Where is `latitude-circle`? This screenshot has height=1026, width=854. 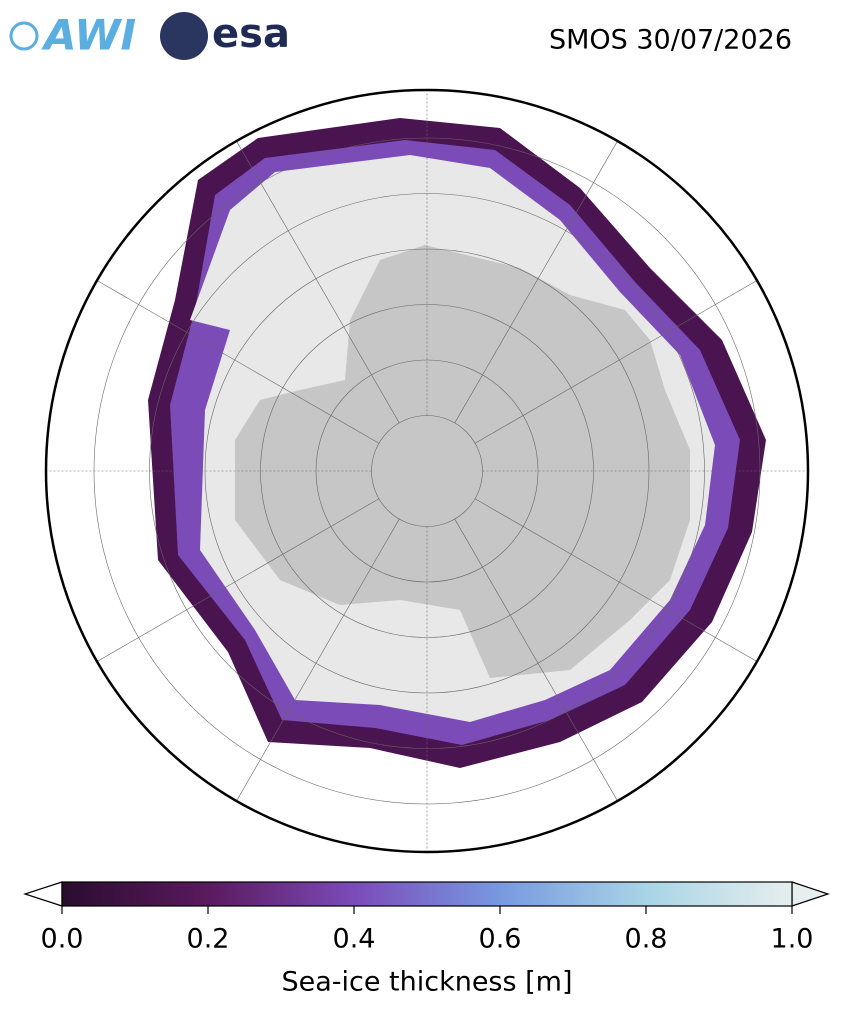 latitude-circle is located at coordinates (427, 471).